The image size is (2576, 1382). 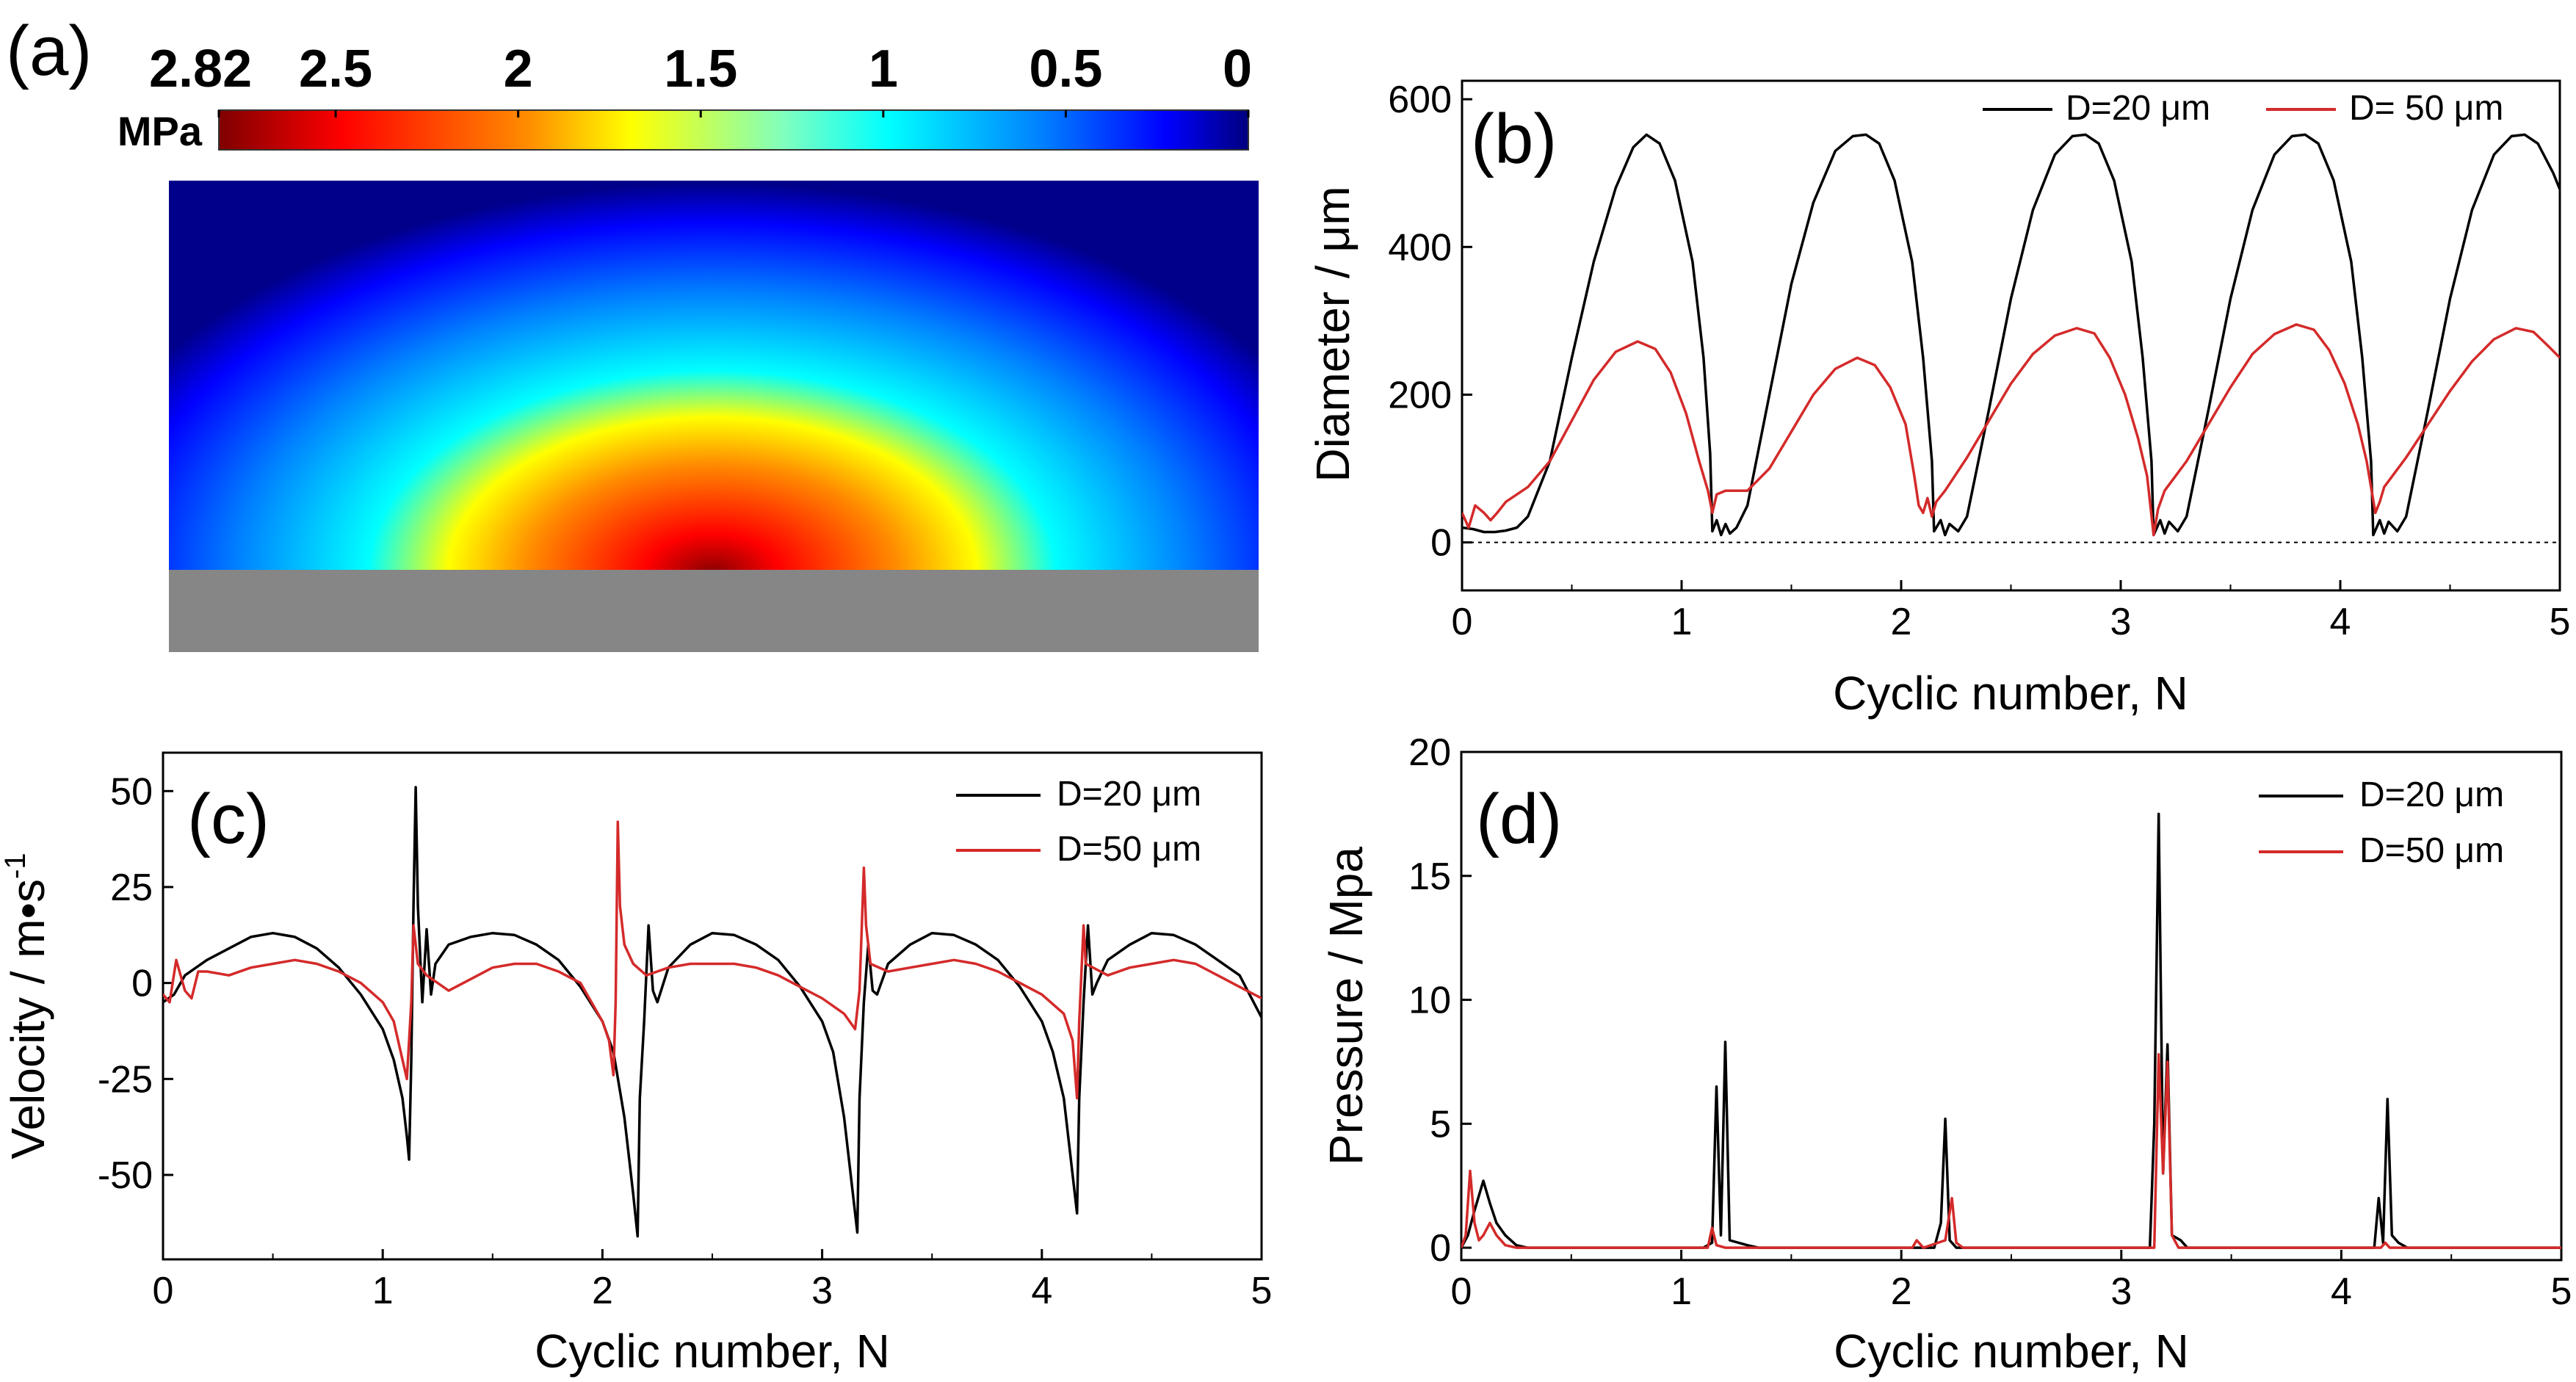 I want to click on series-lines-c, so click(x=712, y=1012).